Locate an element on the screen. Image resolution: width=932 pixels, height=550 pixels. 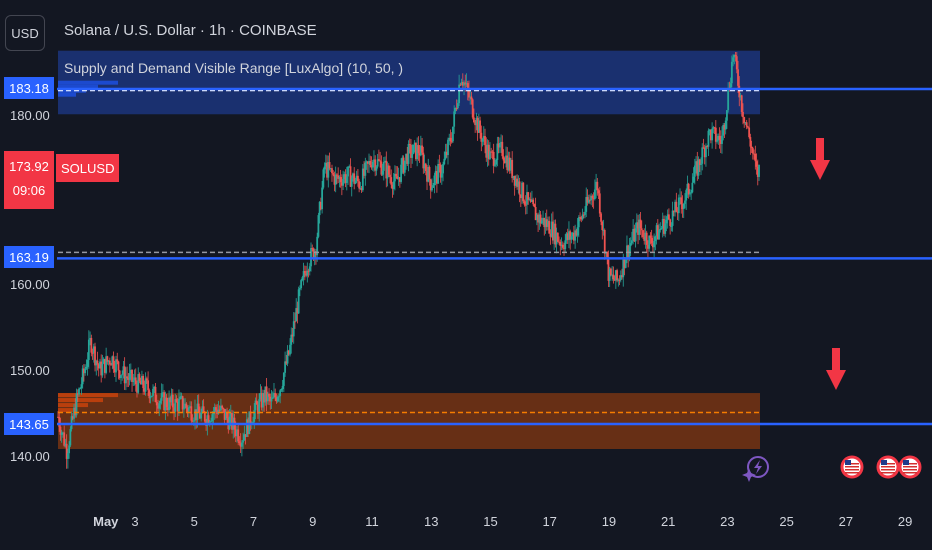
supply-level-price-tag: 183.18 is located at coordinates (29, 88).